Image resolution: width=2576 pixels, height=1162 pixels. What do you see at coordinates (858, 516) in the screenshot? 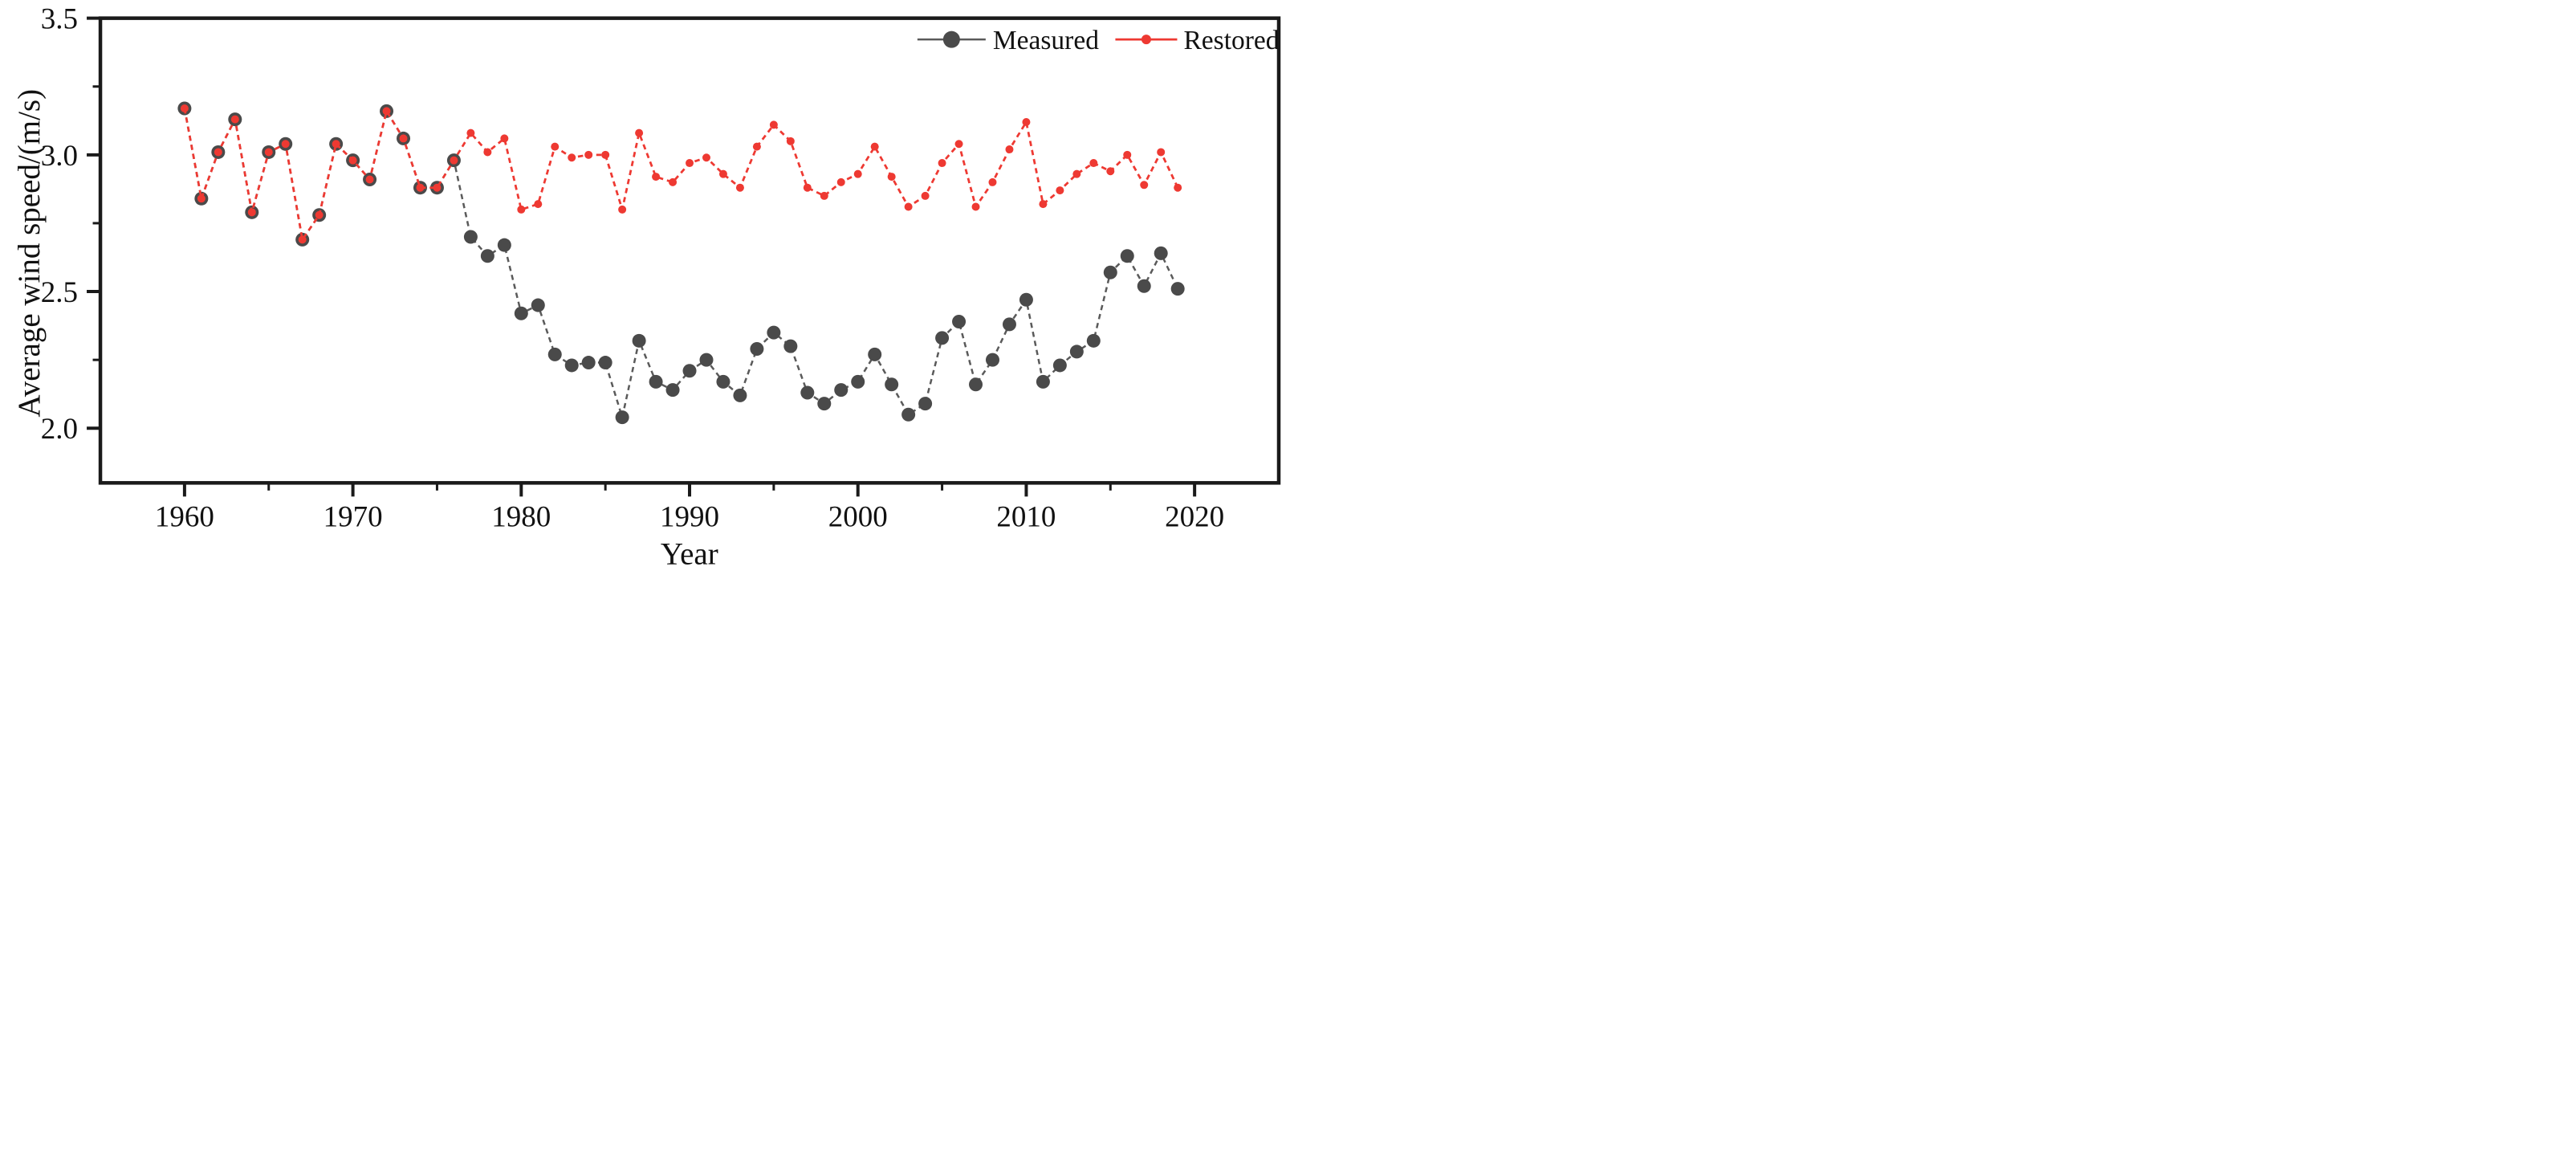
I see `x-tick-label: 2000` at bounding box center [858, 516].